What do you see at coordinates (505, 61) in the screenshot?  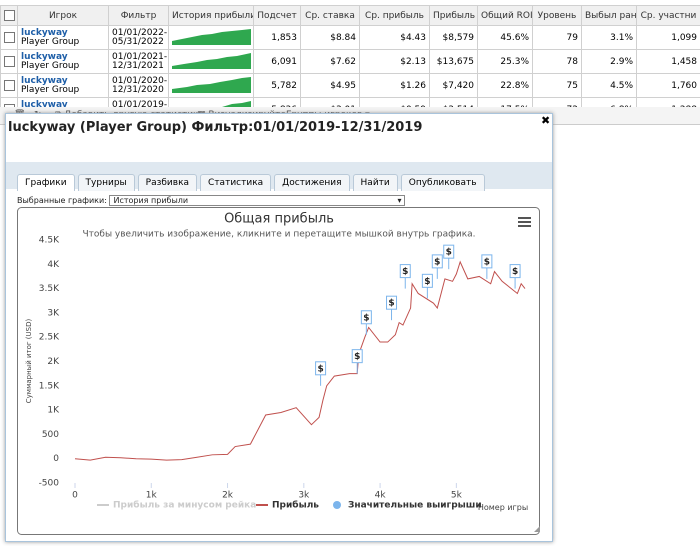 I see `cell: 25.3%` at bounding box center [505, 61].